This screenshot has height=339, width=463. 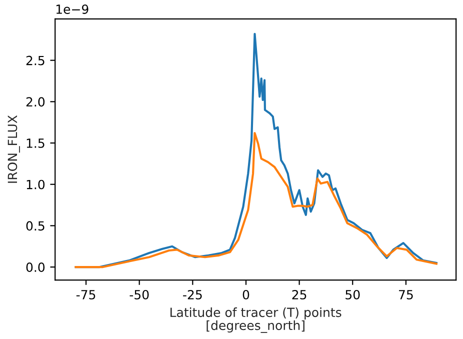 What do you see at coordinates (35, 267) in the screenshot?
I see `y-tick-label: 0.0` at bounding box center [35, 267].